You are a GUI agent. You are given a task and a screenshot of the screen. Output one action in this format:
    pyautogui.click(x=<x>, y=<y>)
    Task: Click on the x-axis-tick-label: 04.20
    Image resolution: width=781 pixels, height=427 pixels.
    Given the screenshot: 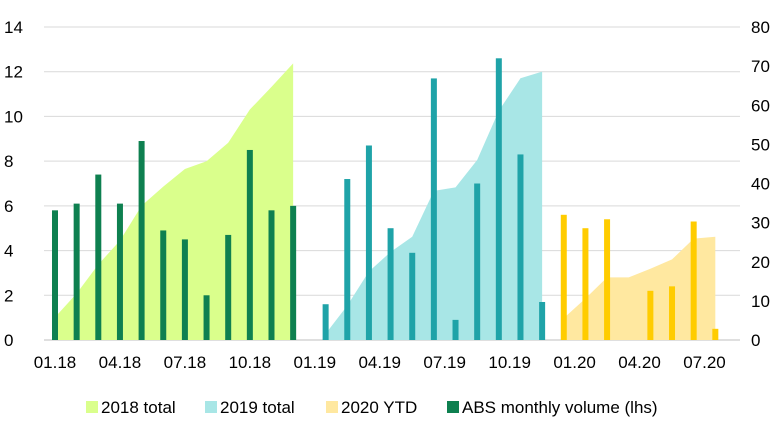 What is the action you would take?
    pyautogui.click(x=639, y=362)
    